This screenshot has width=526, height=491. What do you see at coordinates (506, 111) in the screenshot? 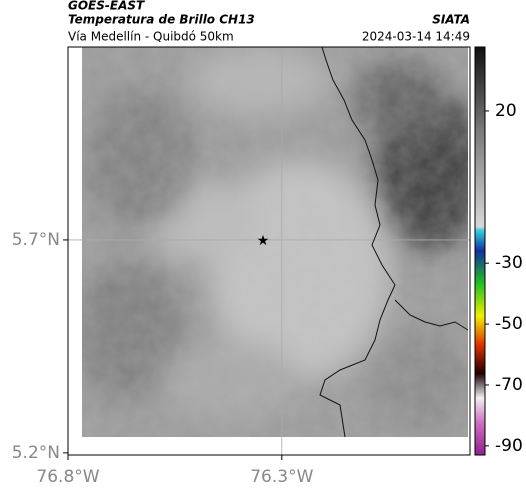
I see `colorbar-tick-label: 20` at bounding box center [506, 111].